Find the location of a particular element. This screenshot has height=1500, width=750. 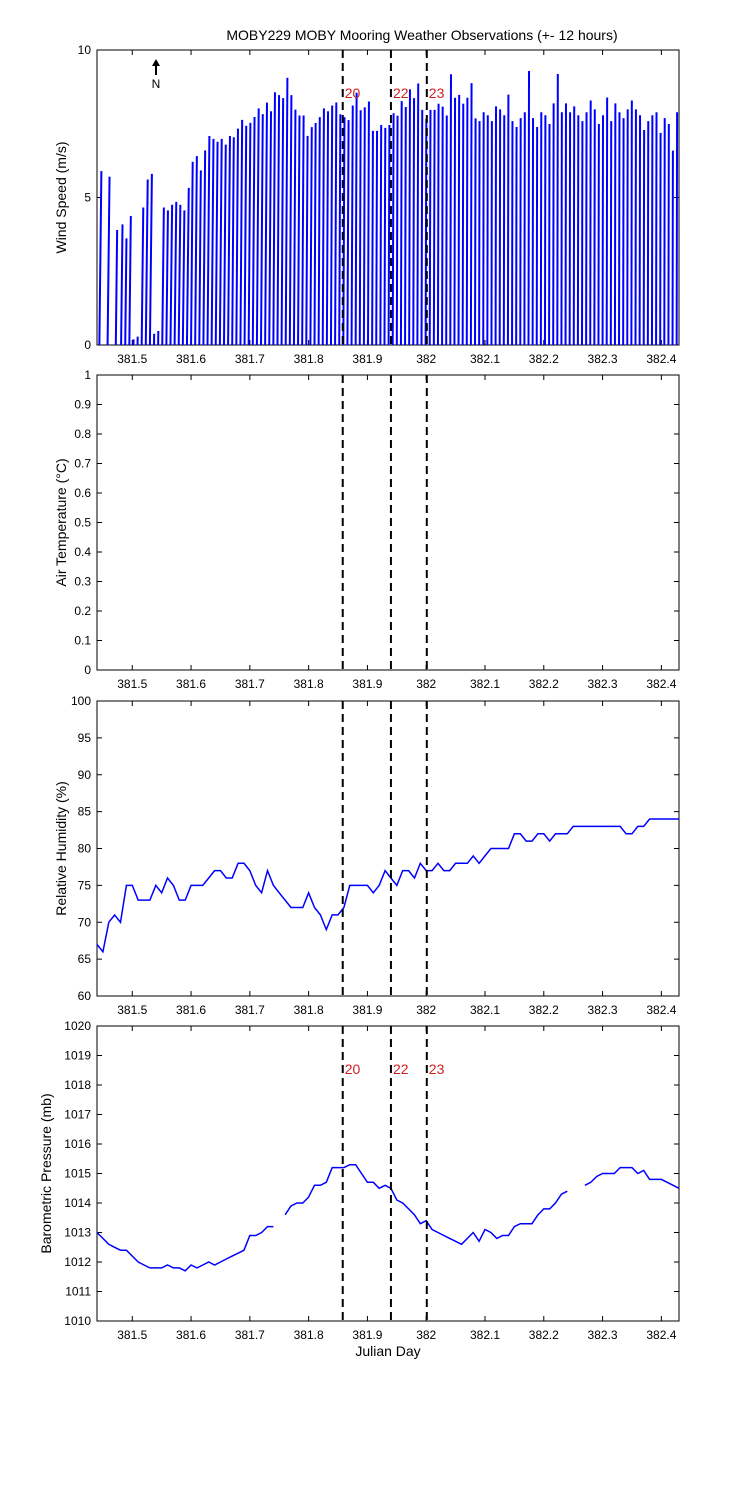

y-tick-label: 1 is located at coordinates (87, 375).